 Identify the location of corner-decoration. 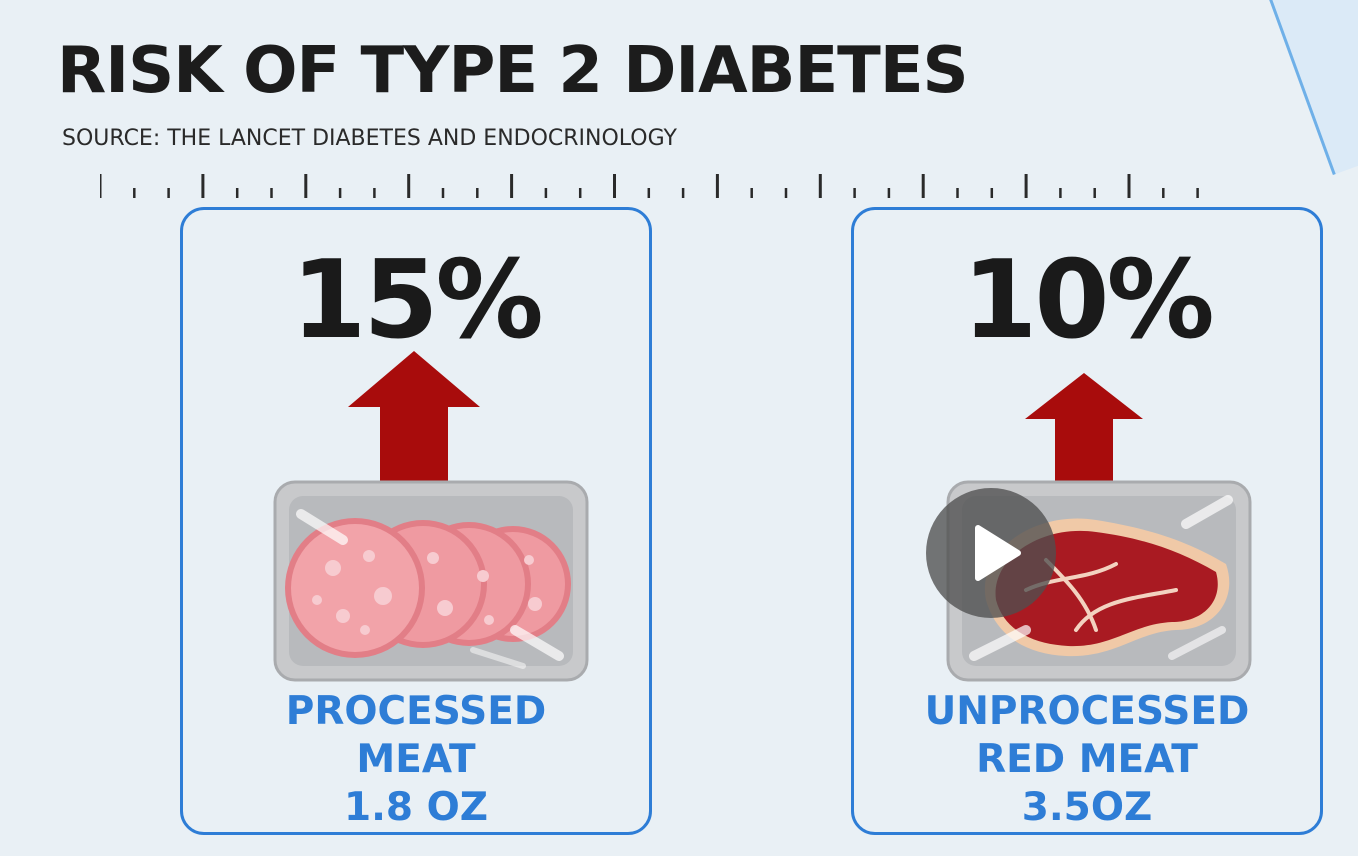
(1311, 88).